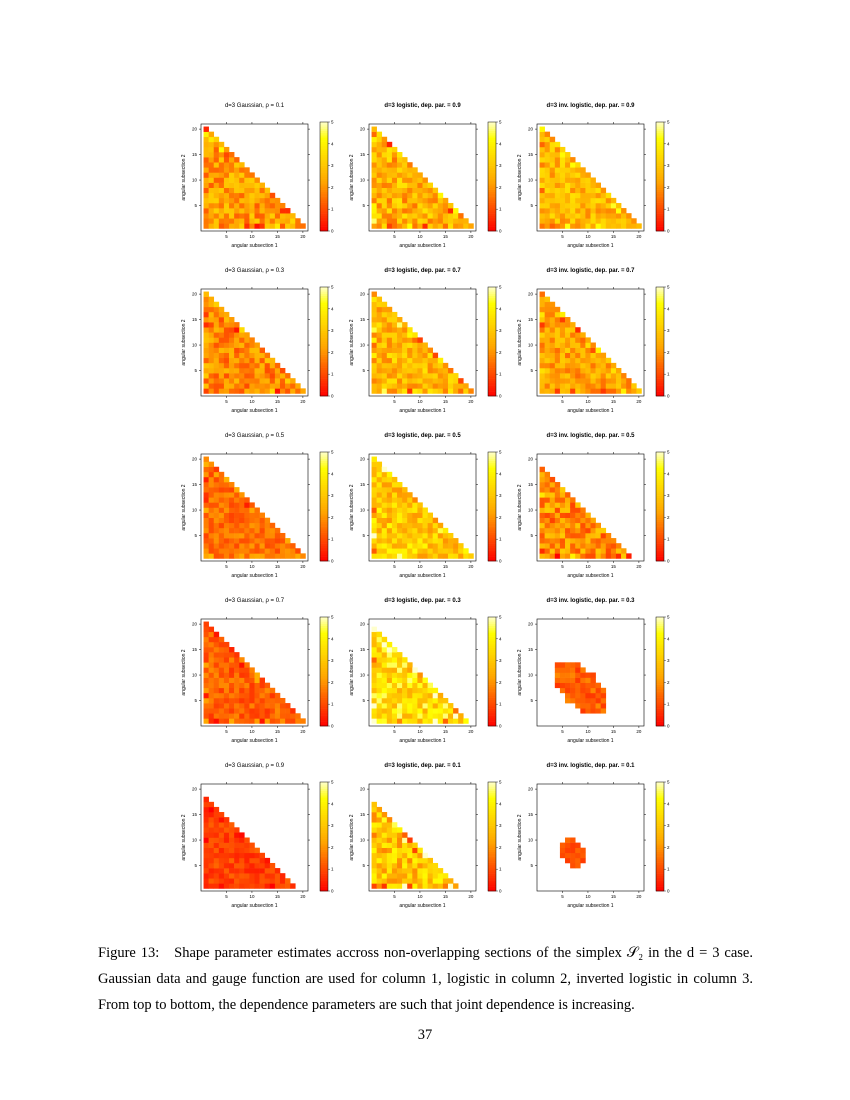  I want to click on y-tick-label: 5, so click(195, 865).